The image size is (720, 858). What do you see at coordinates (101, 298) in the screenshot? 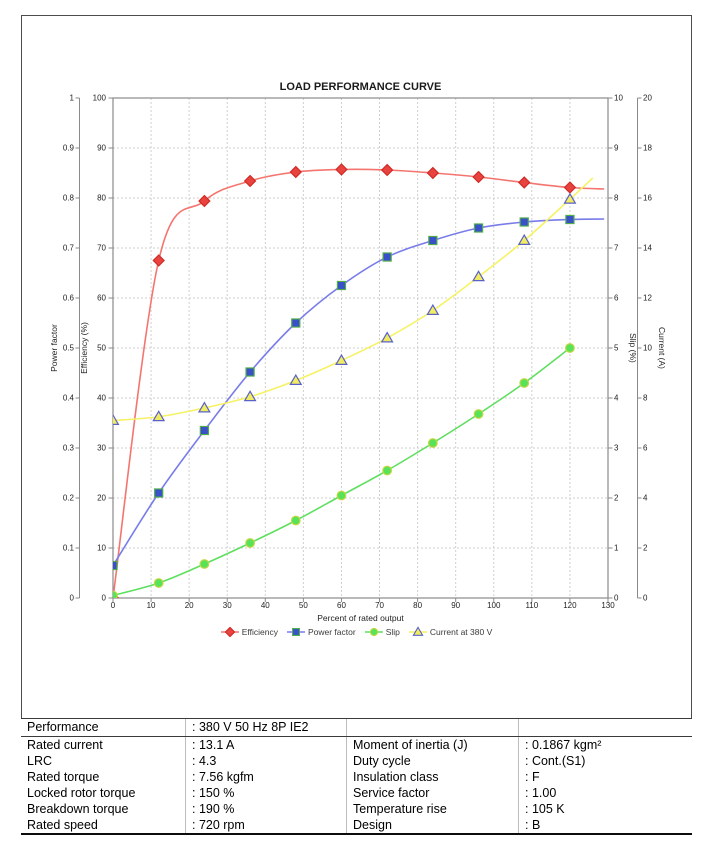
I see `axis-tick-label-efficiency: 60` at bounding box center [101, 298].